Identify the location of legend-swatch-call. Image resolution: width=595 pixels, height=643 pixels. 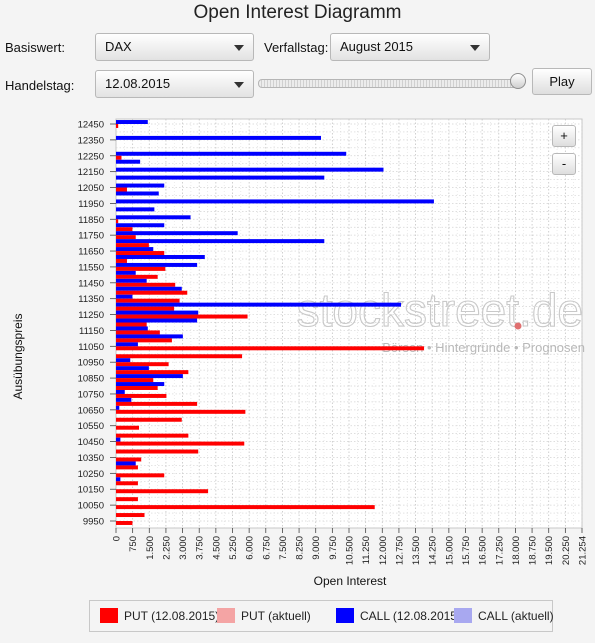
(345, 615).